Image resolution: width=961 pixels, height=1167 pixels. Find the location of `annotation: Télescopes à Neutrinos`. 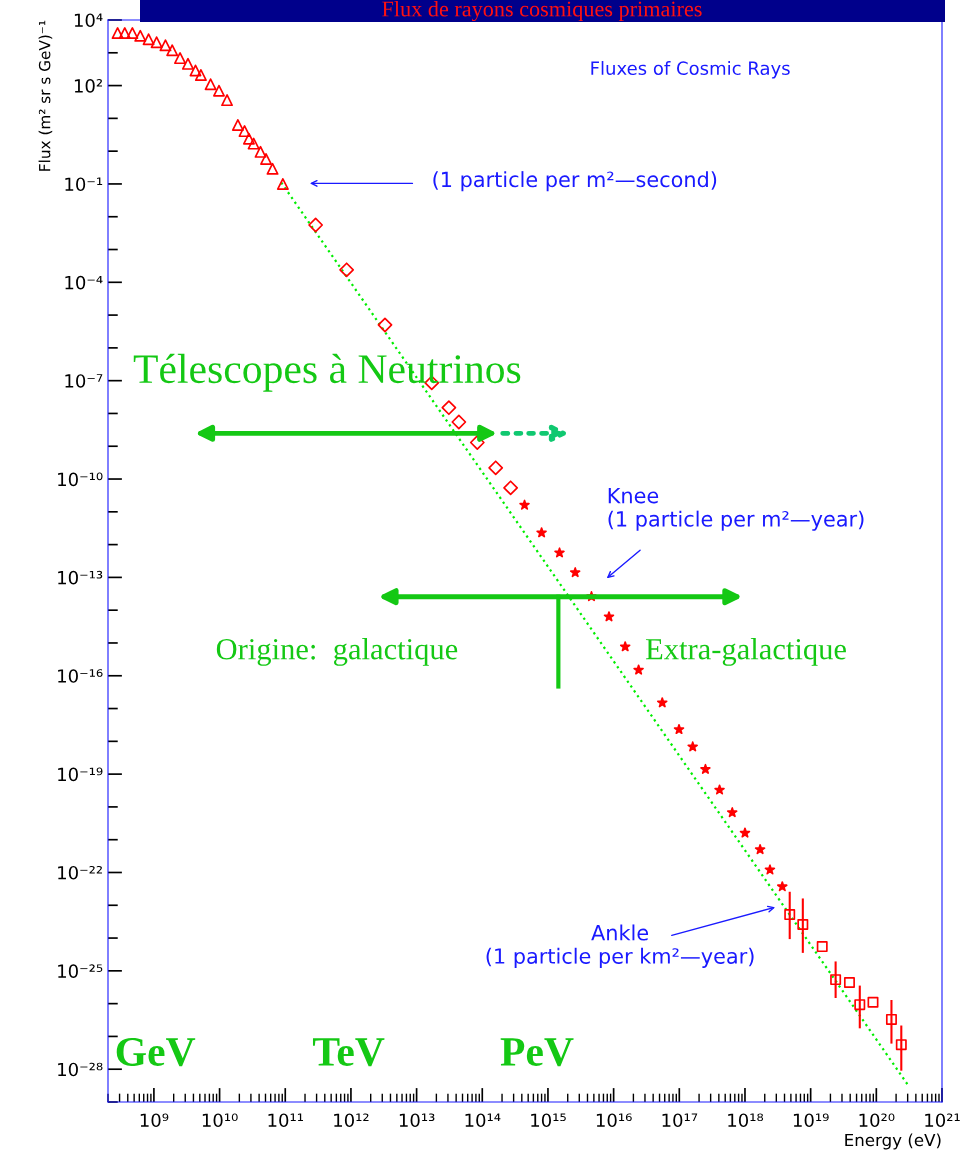

annotation: Télescopes à Neutrinos is located at coordinates (327, 372).